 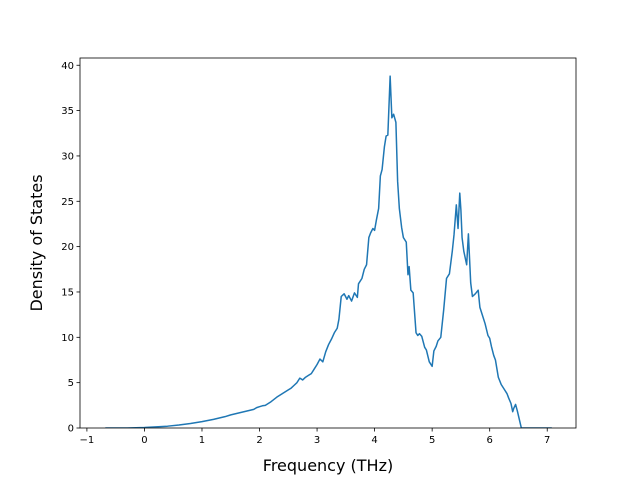 What do you see at coordinates (490, 440) in the screenshot?
I see `x-tick-label: 6` at bounding box center [490, 440].